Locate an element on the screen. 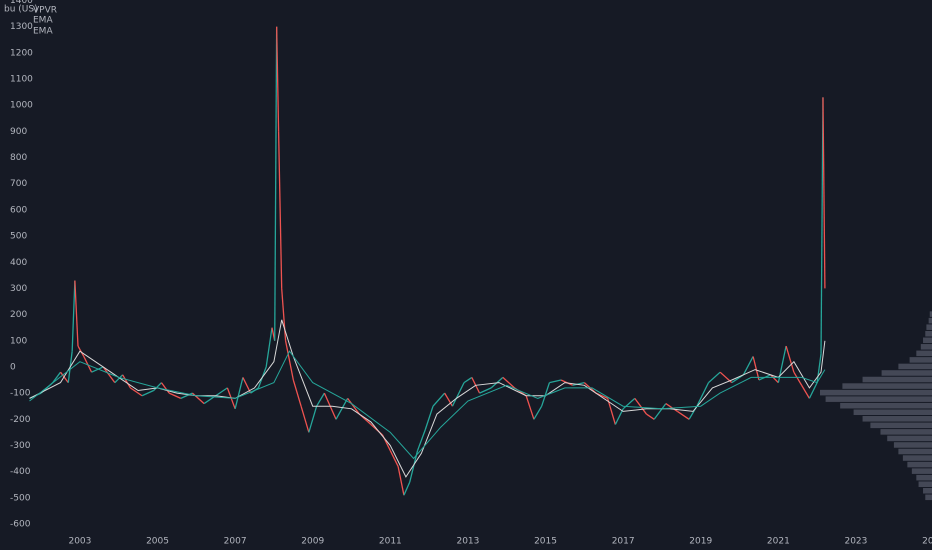  x-tick-label: 2017 is located at coordinates (623, 542).